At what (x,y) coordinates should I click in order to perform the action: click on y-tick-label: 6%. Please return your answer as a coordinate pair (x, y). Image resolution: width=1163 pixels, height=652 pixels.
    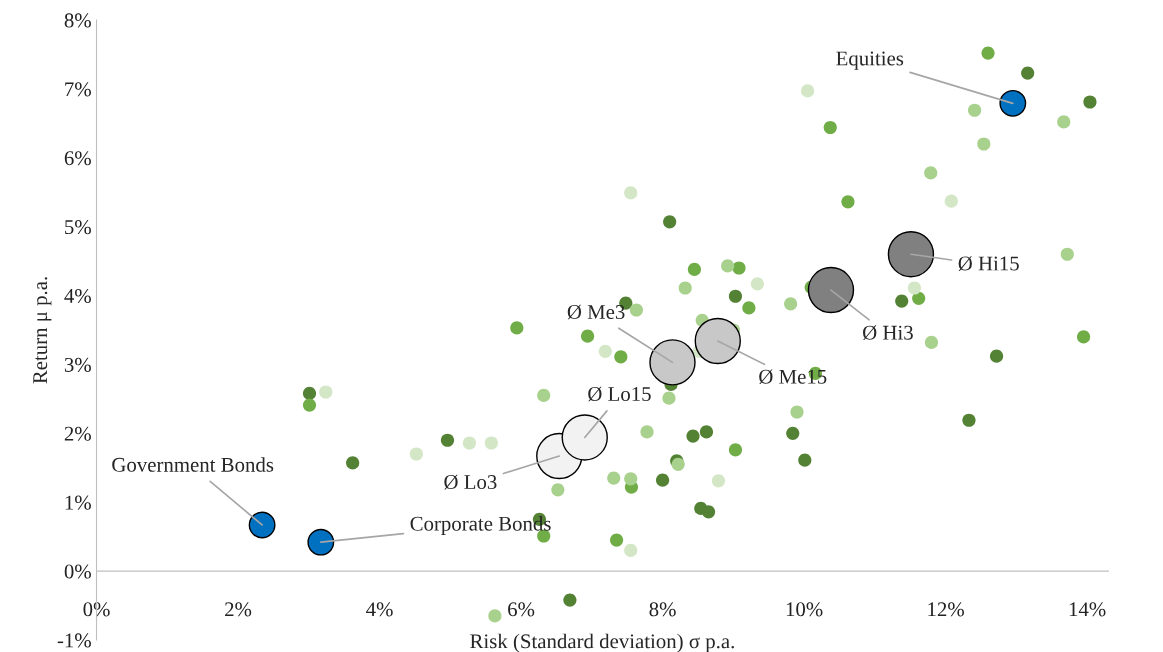
    Looking at the image, I should click on (77, 158).